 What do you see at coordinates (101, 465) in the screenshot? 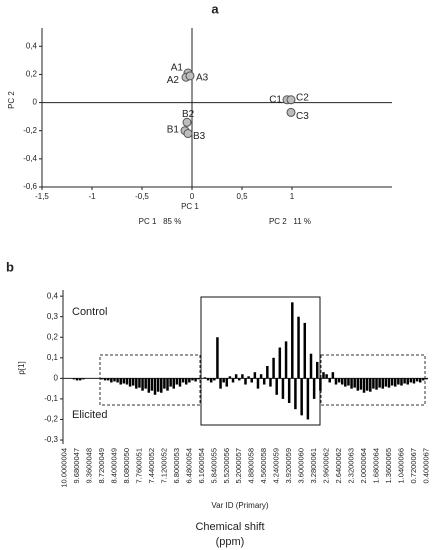
I see `x-tick-label: 8.7200049` at bounding box center [101, 465].